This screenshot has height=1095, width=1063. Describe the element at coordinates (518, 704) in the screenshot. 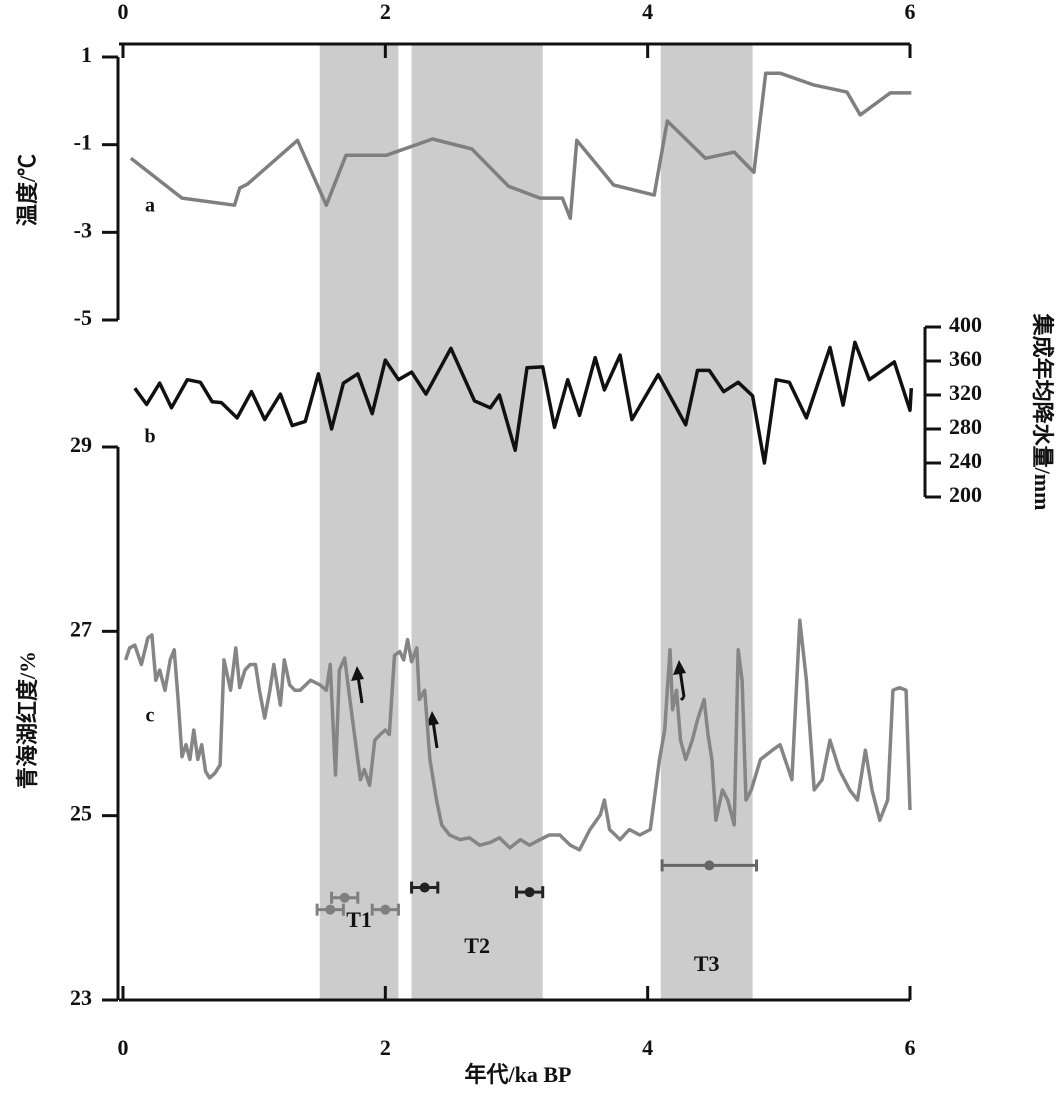

I see `arrows` at that location.